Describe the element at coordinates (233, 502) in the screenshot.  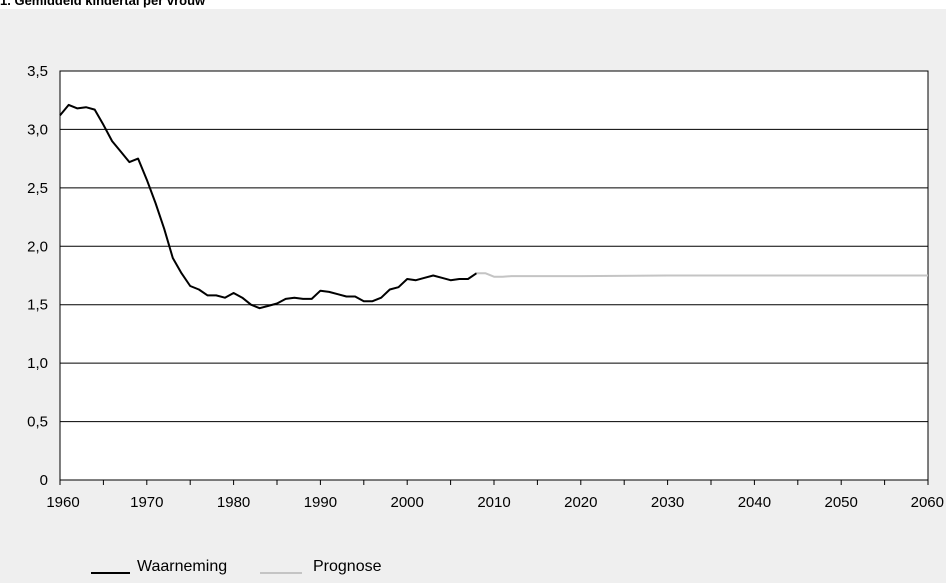
I see `x-tick-label: 1980` at that location.